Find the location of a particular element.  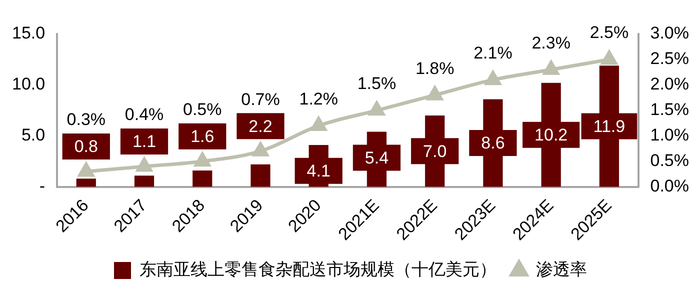

y2-tick-label: 0.0% is located at coordinates (669, 186).